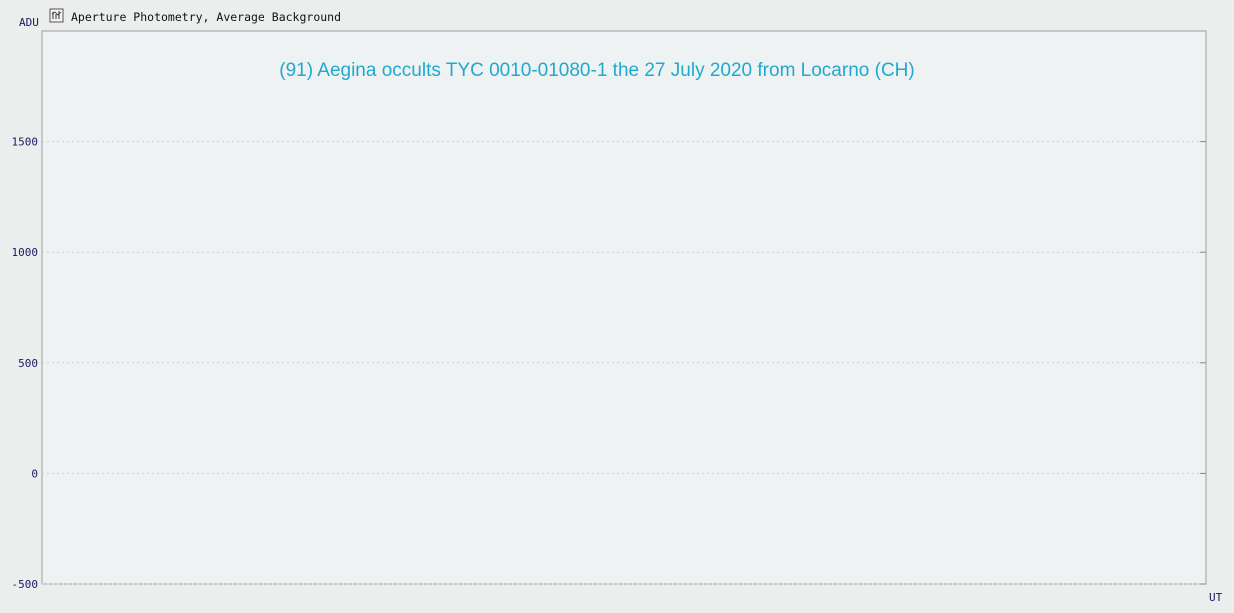 The image size is (1234, 613). I want to click on window-title: Aperture Photometry, Average Background, so click(206, 17).